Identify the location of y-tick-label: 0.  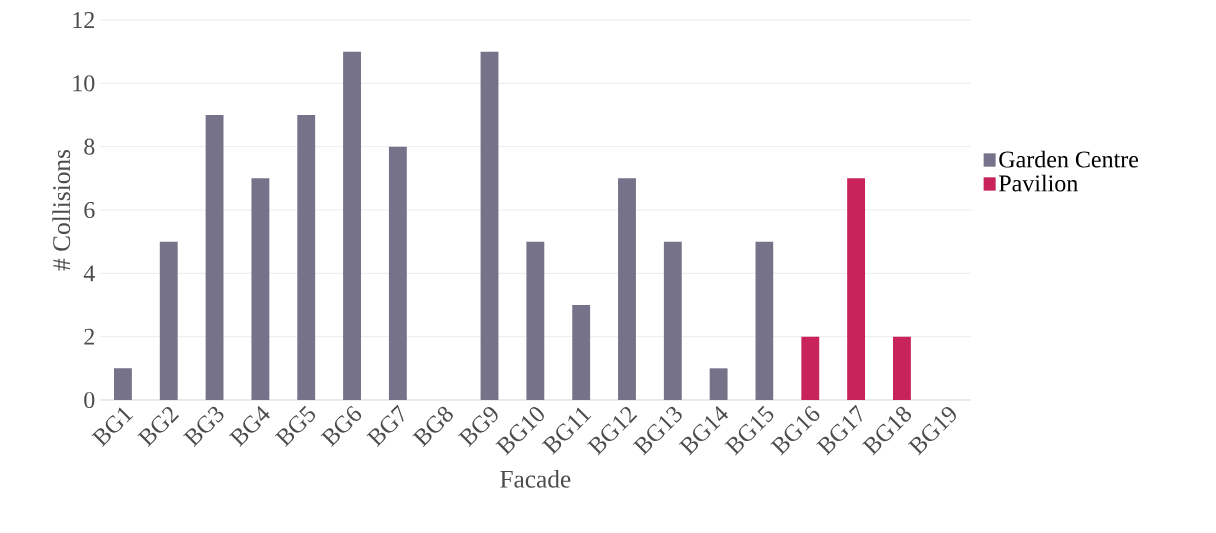
(89, 399).